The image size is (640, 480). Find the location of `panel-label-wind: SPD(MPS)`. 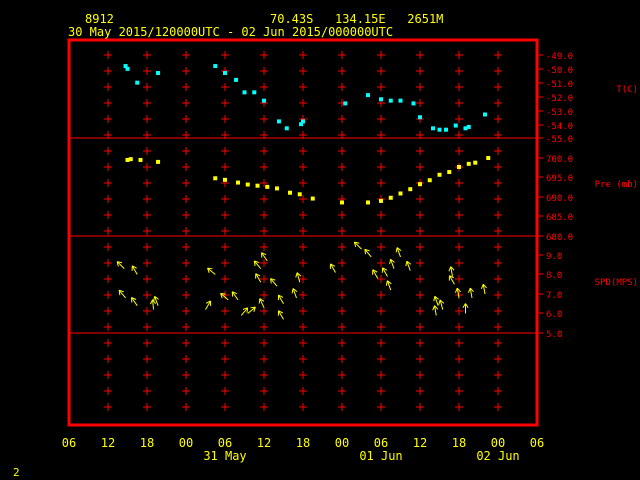

panel-label-wind: SPD(MPS) is located at coordinates (616, 283).